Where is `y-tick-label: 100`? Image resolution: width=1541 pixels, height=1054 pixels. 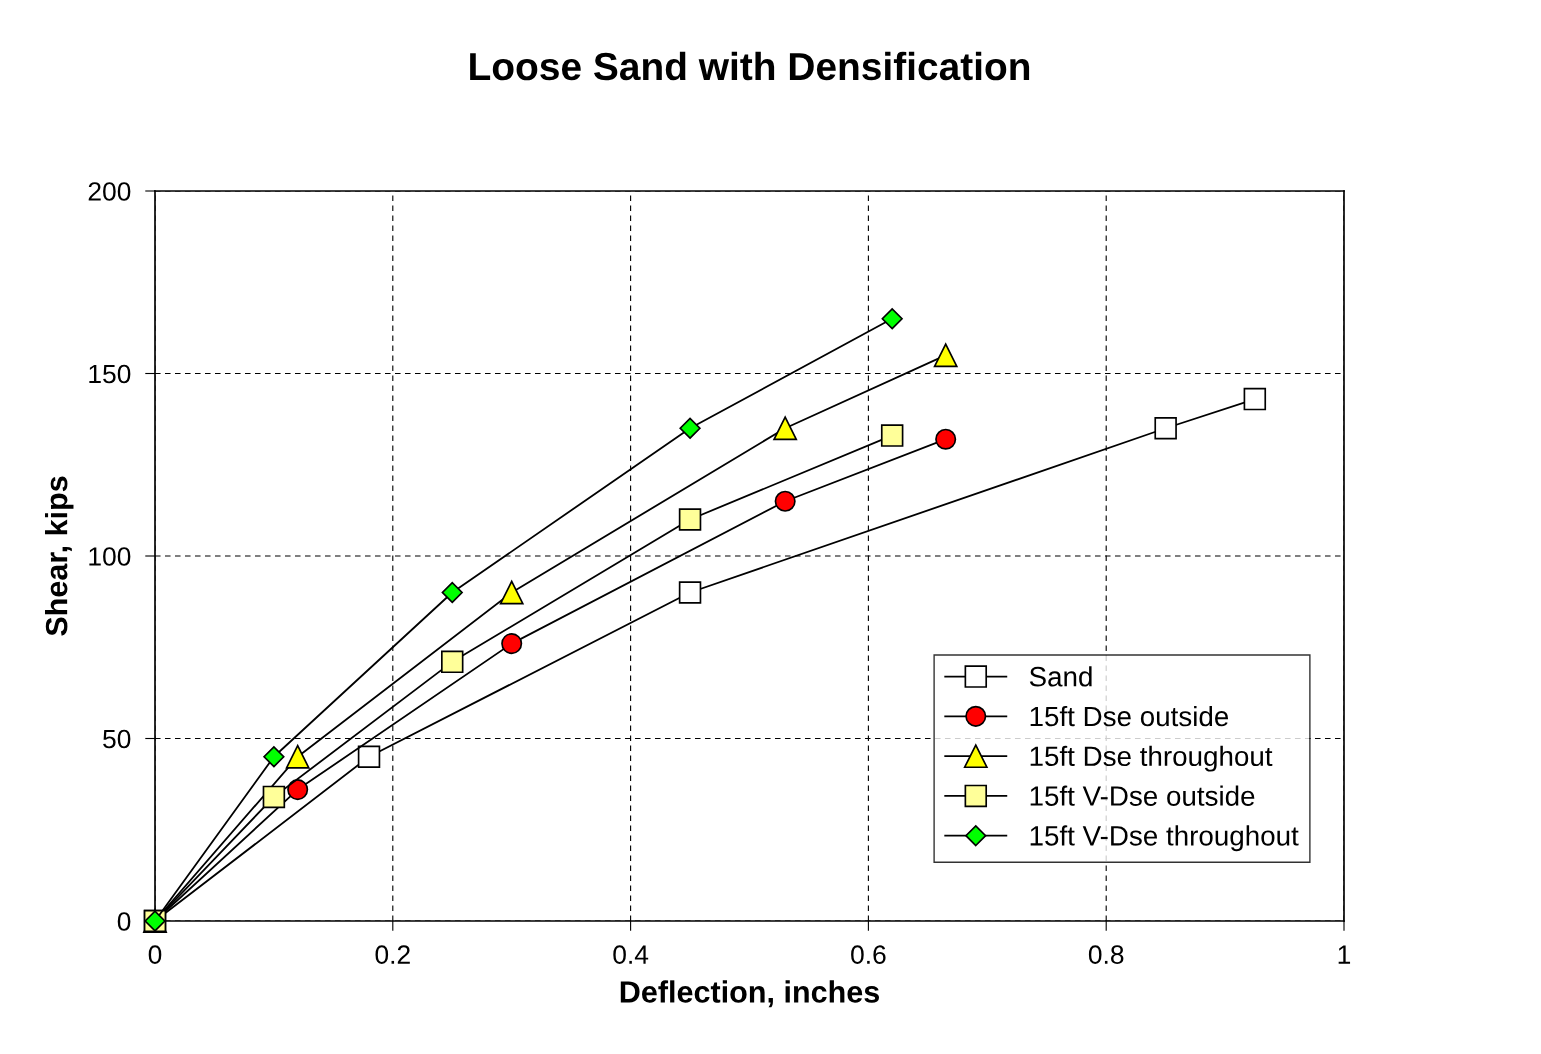 y-tick-label: 100 is located at coordinates (110, 556).